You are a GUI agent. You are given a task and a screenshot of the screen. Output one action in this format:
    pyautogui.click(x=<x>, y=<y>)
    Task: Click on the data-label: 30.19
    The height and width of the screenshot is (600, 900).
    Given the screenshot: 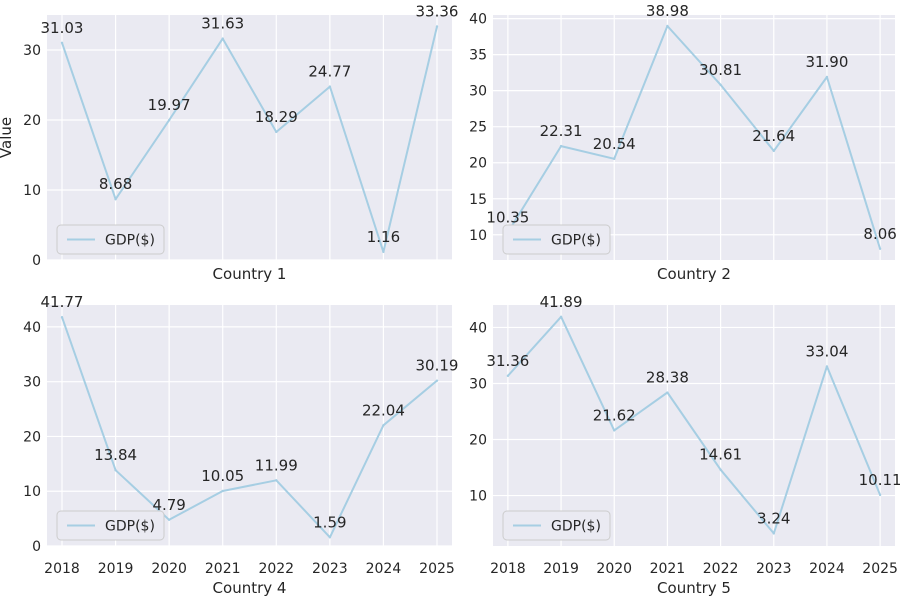 What is the action you would take?
    pyautogui.click(x=437, y=366)
    